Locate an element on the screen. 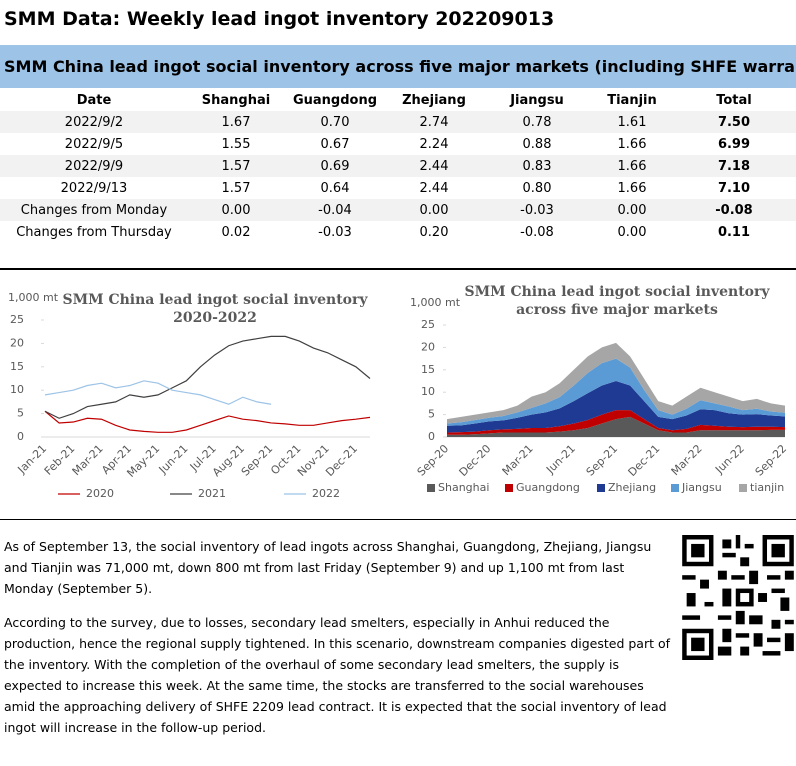  legend-label: Guangdong is located at coordinates (548, 487).